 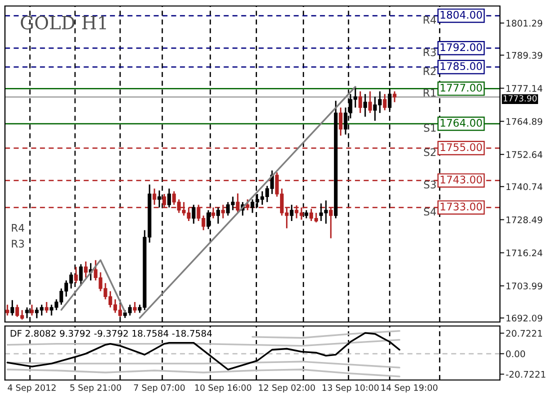 I want to click on annotation: 1792.00, so click(x=461, y=47).